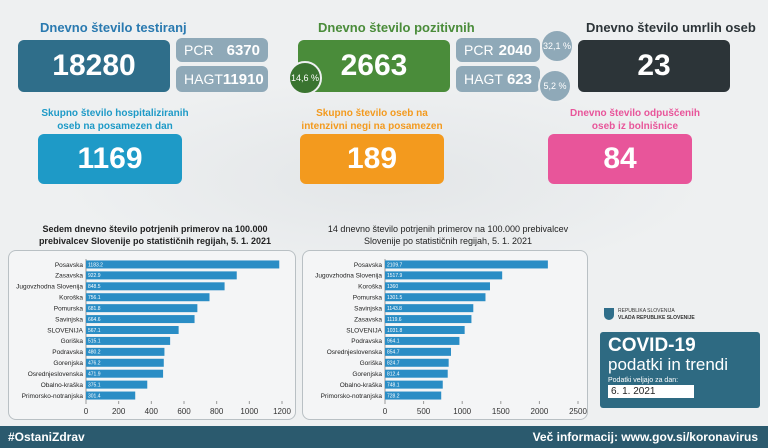  I want to click on y-tick-label: Obalno-kraška, so click(361, 385).